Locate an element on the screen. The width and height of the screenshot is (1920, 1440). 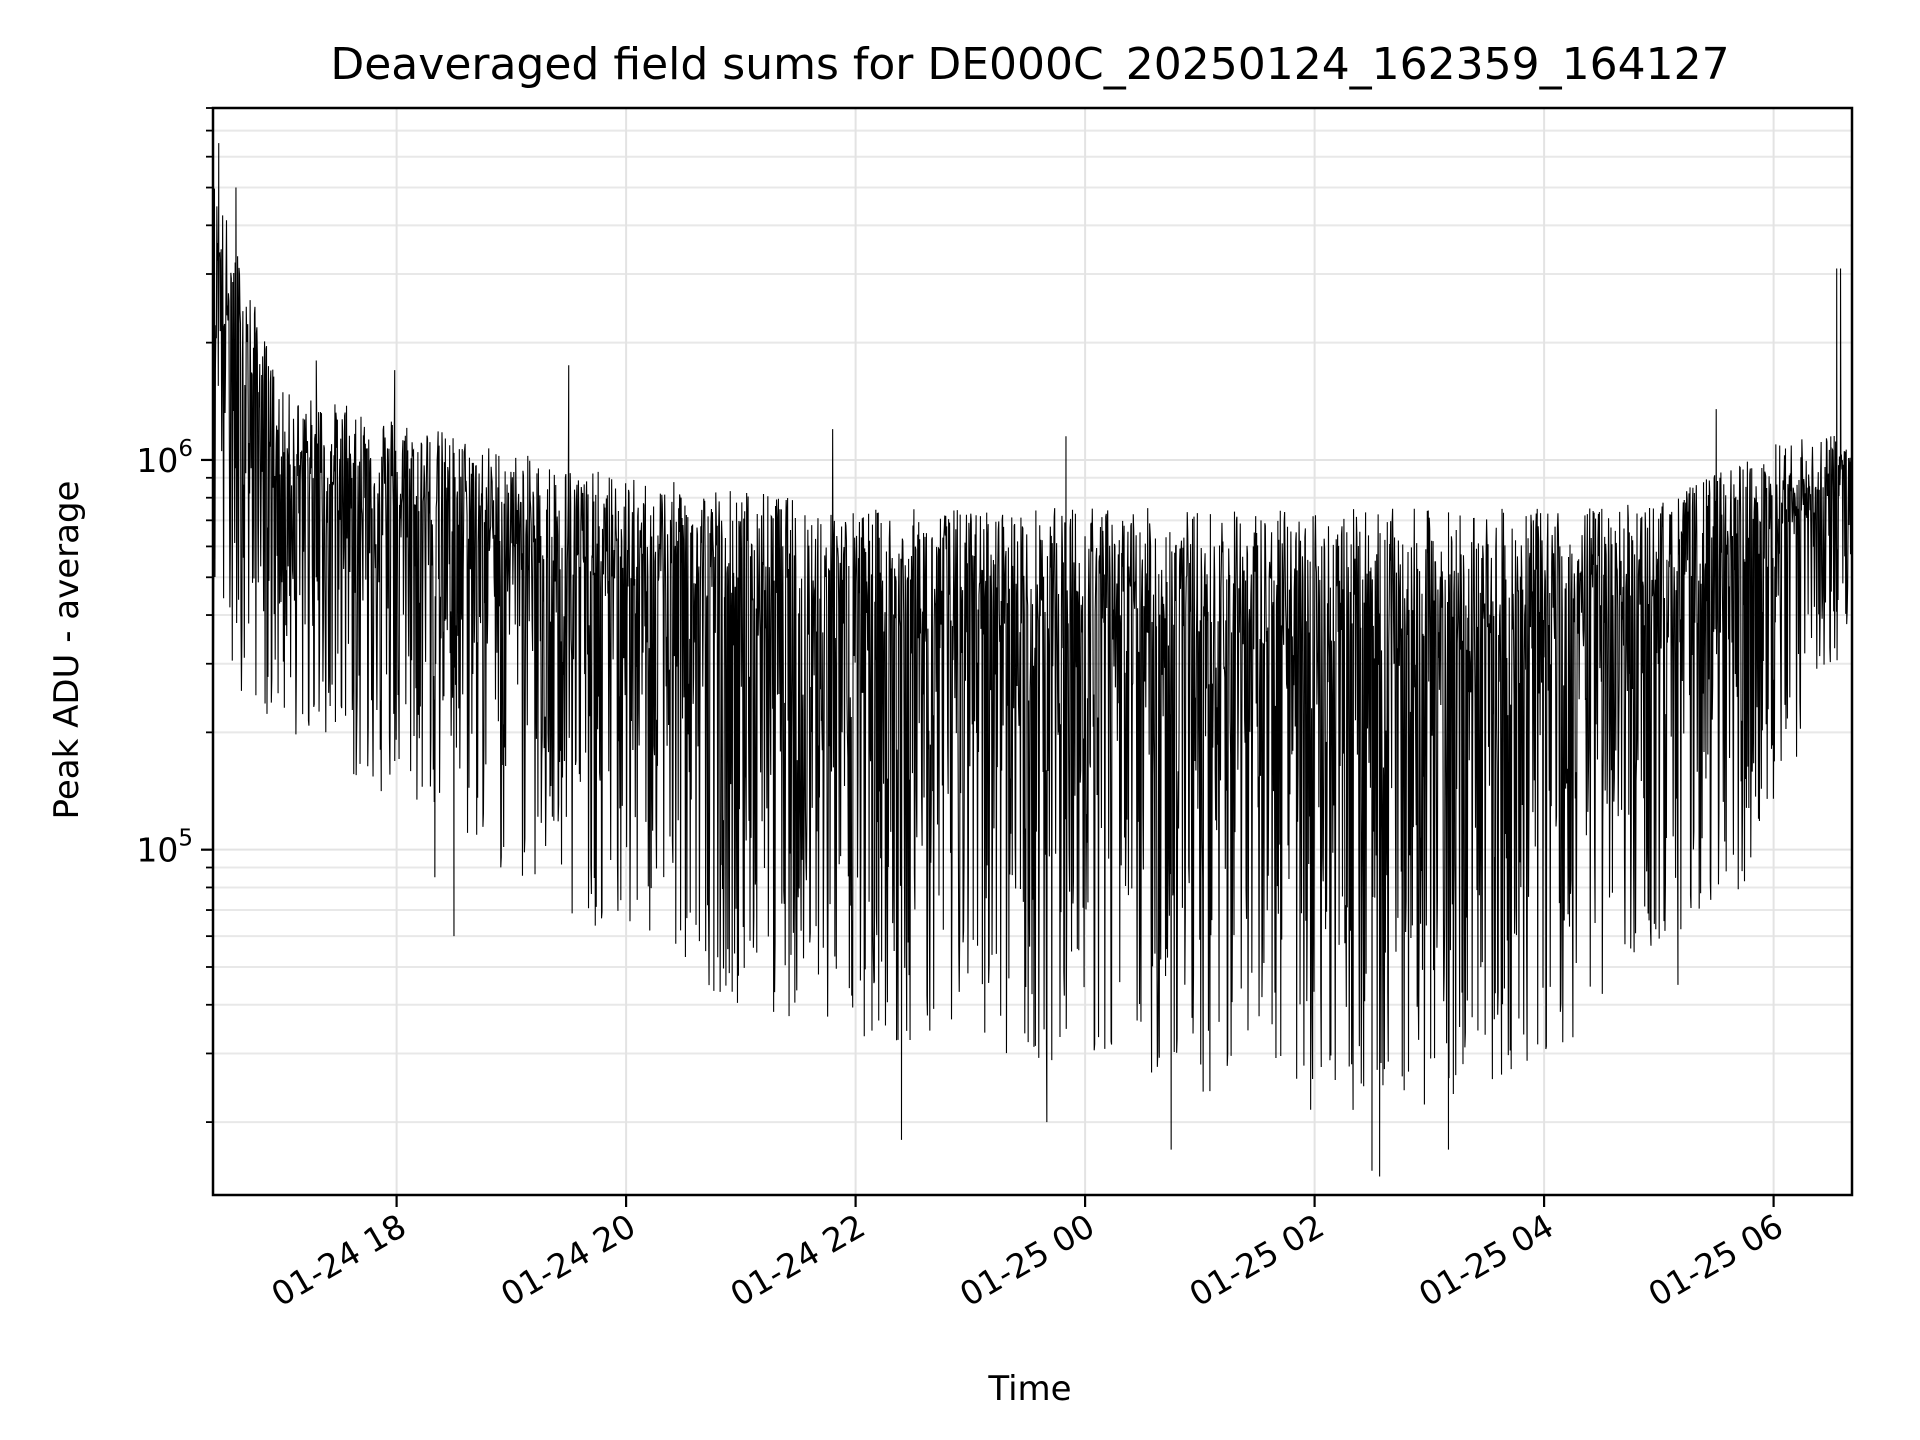
x-axis-label: Time is located at coordinates (1029, 1389).